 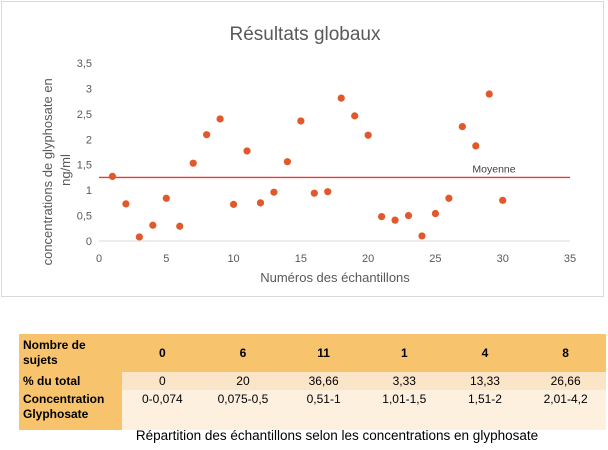 I want to click on x-tick-label: 25, so click(x=435, y=259).